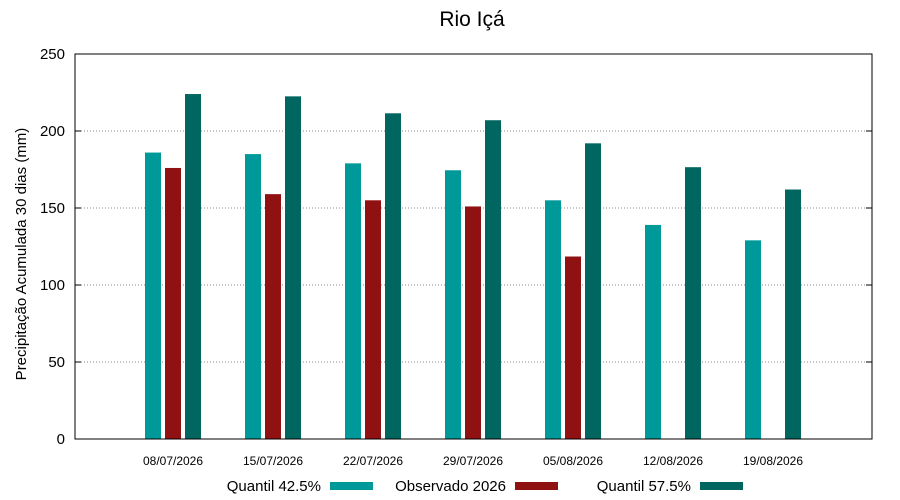  I want to click on x-tick-label: 19/08/2026, so click(773, 461).